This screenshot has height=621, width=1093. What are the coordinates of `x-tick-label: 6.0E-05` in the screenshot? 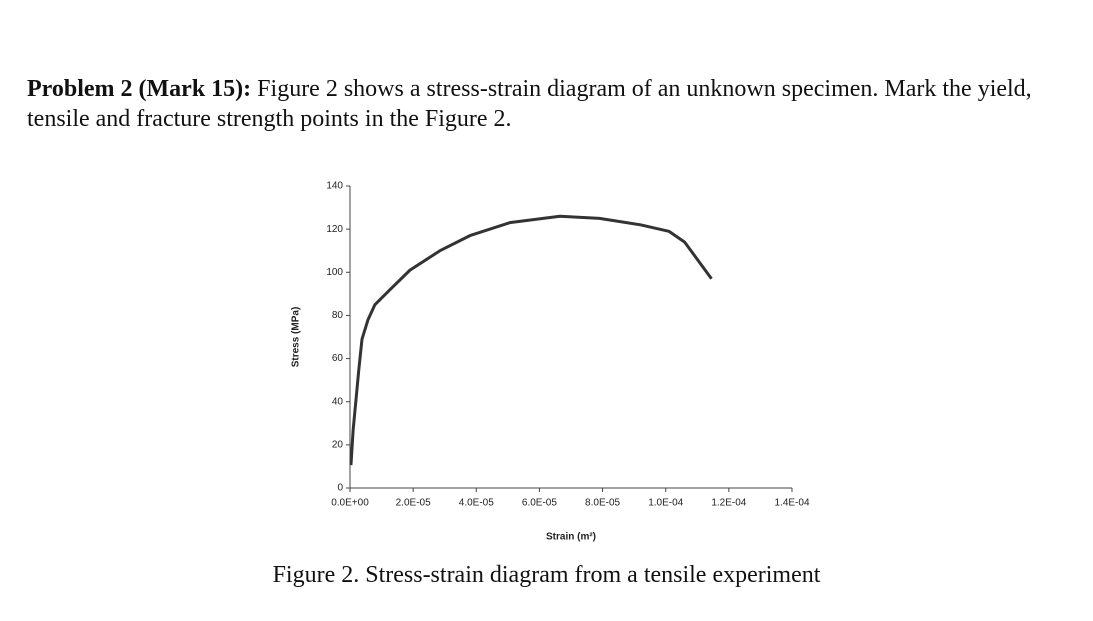 It's located at (539, 503).